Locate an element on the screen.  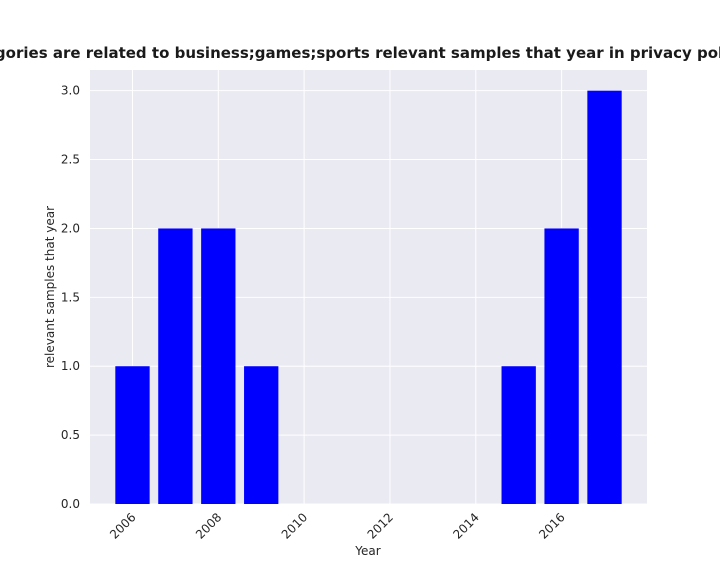
y-tick-label: 2.5 is located at coordinates (70, 160).